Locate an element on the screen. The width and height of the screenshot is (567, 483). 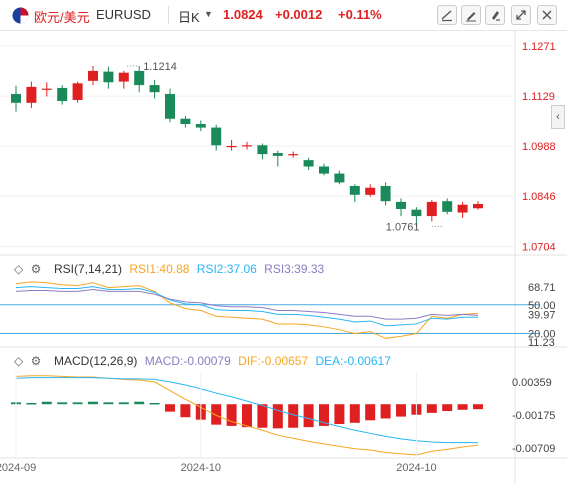
rsi-tick-label: 20.00 is located at coordinates (542, 335).